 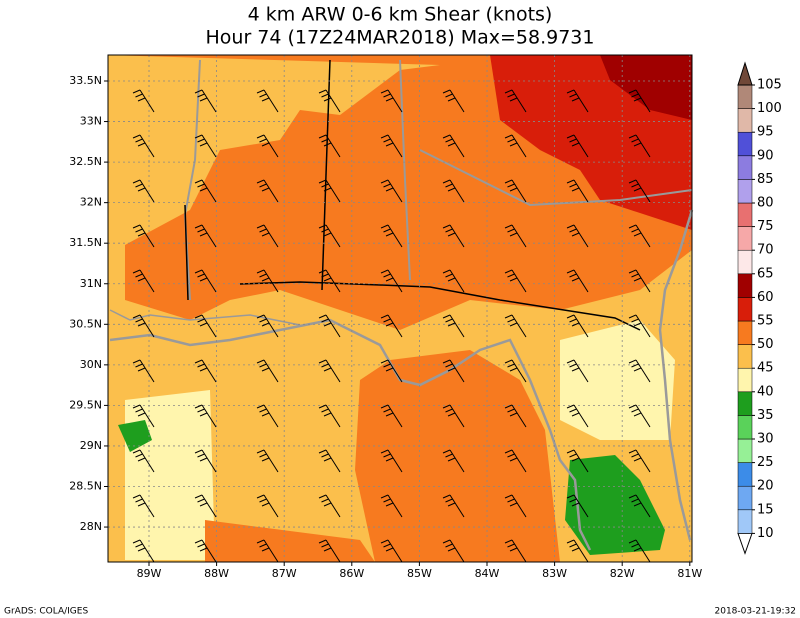 What do you see at coordinates (149, 573) in the screenshot?
I see `lon-label: 89W` at bounding box center [149, 573].